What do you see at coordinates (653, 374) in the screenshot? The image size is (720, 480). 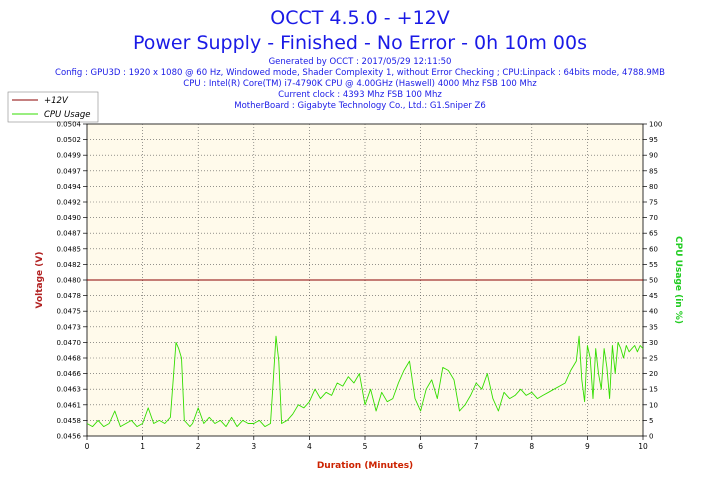 I see `y2-tick-label: 20` at bounding box center [653, 374].